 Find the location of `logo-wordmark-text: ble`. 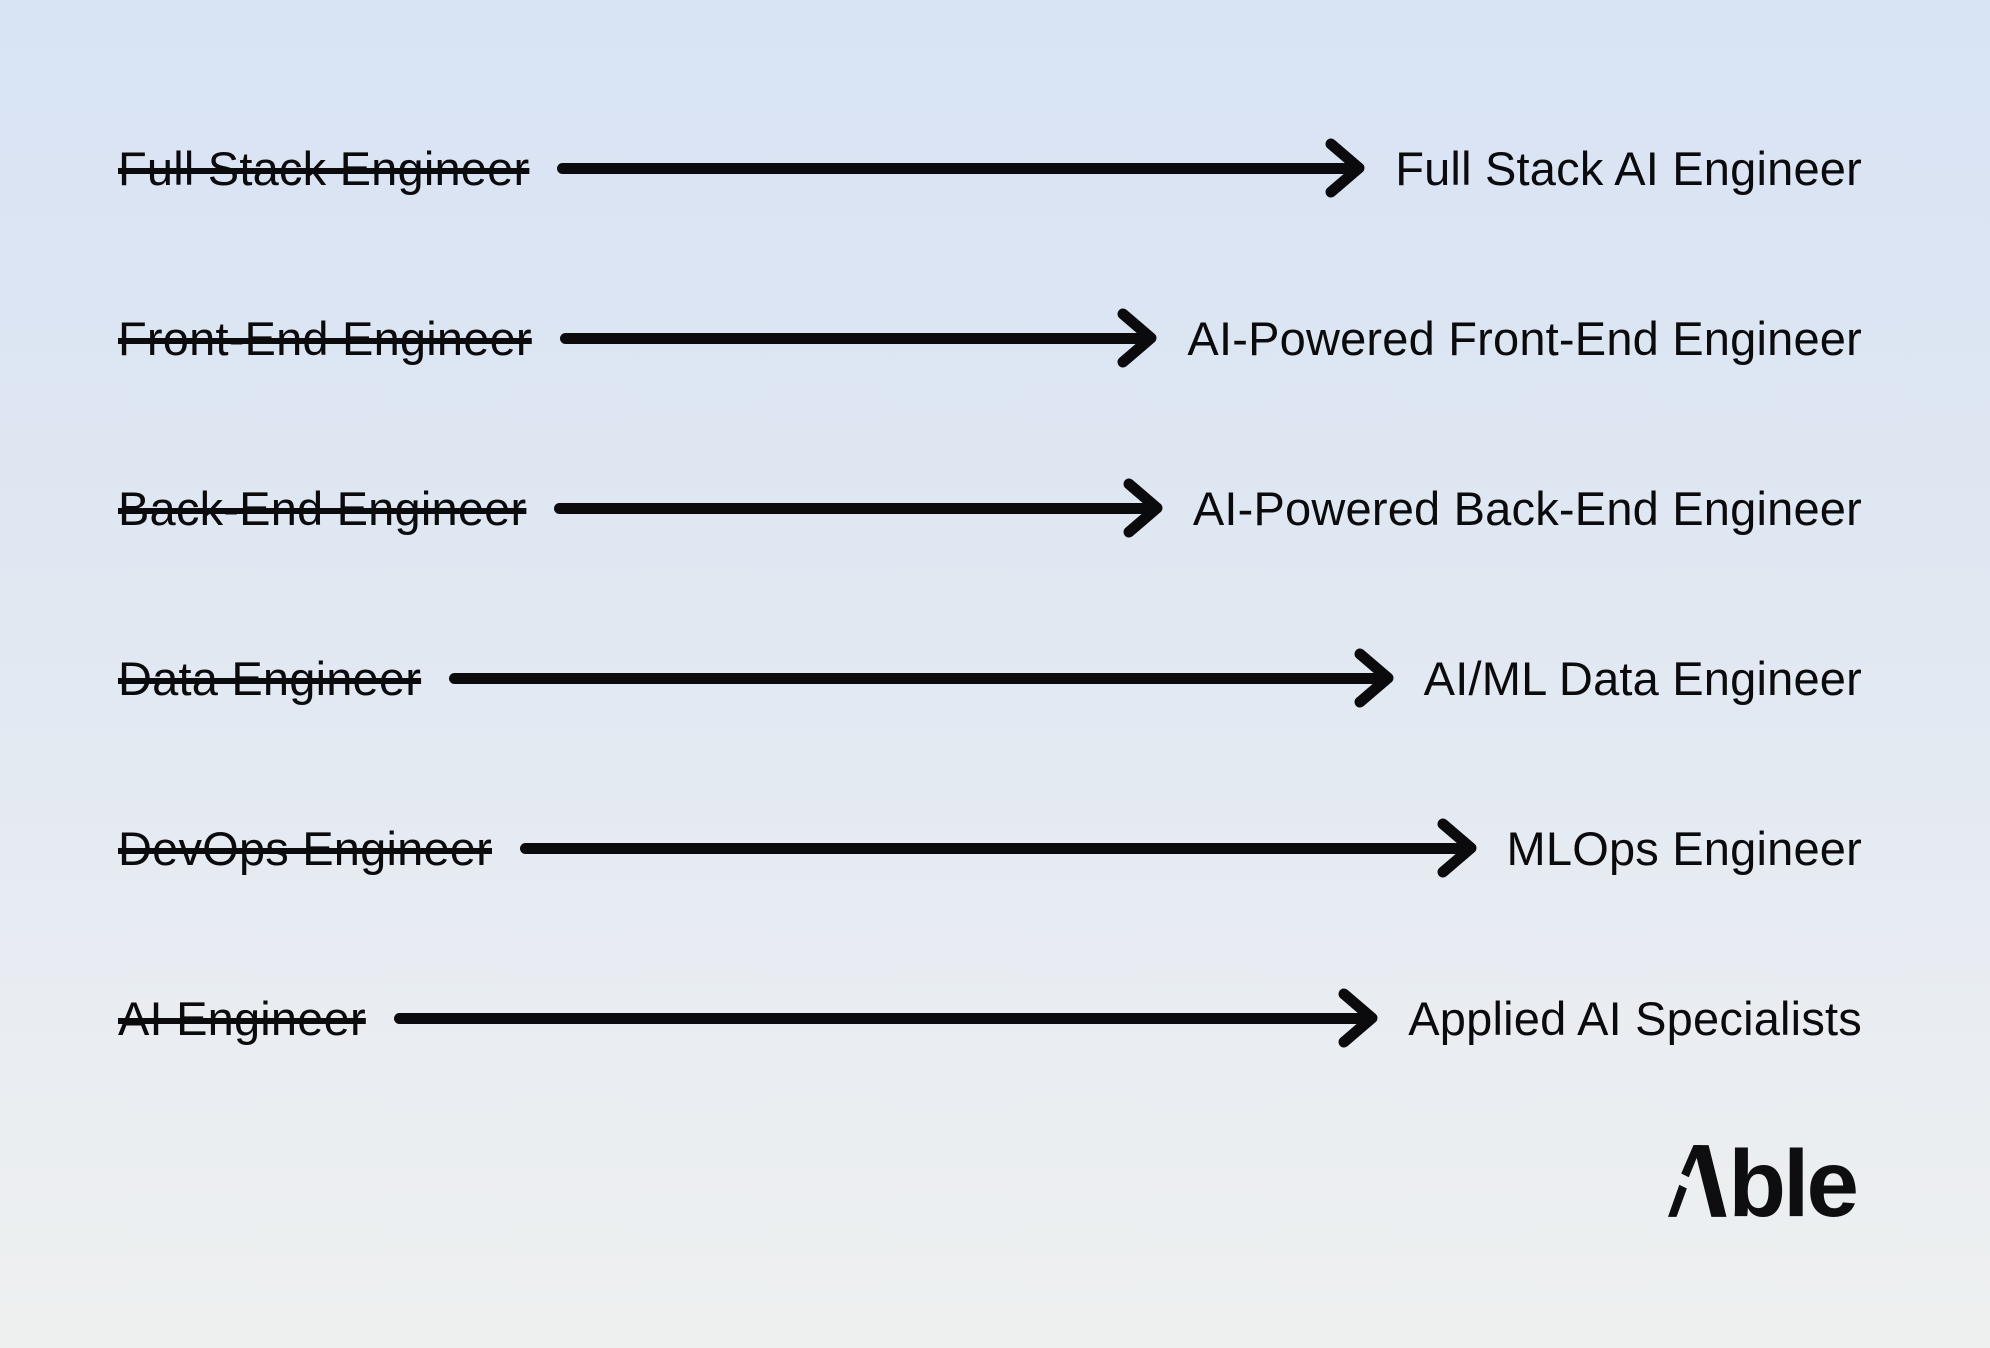

logo-wordmark-text: ble is located at coordinates (1792, 1181).